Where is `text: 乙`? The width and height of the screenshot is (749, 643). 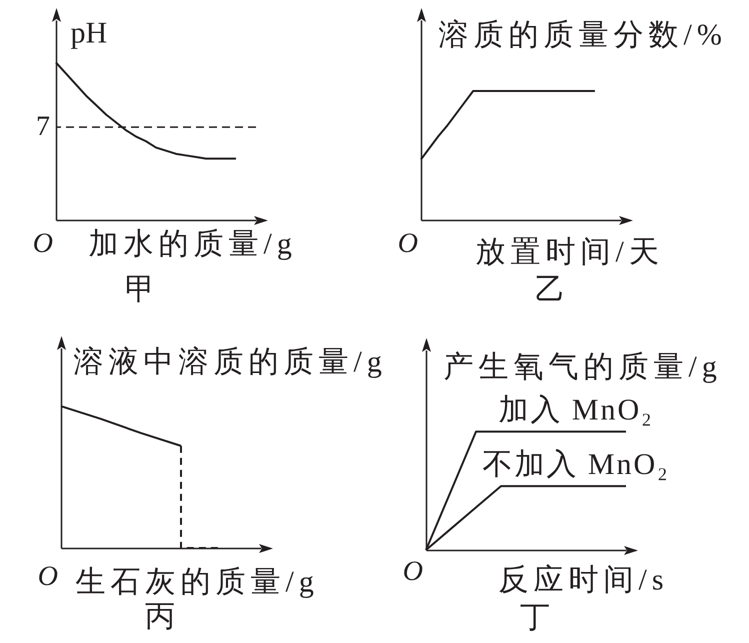
text: 乙 is located at coordinates (550, 289).